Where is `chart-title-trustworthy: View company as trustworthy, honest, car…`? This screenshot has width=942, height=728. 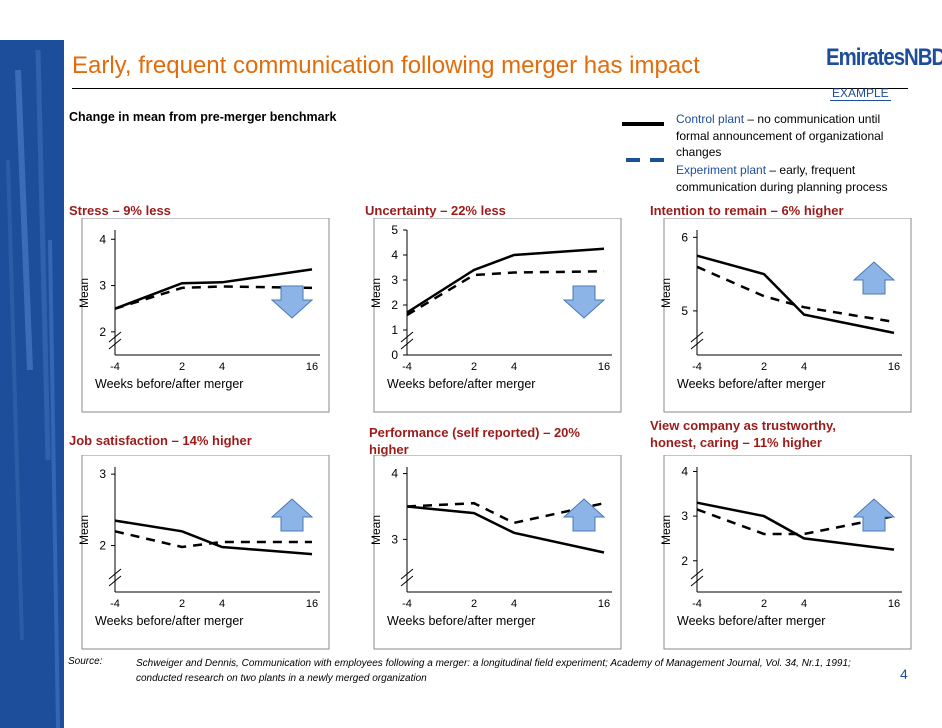
chart-title-trustworthy: View company as trustworthy, honest, car… is located at coordinates (743, 434).